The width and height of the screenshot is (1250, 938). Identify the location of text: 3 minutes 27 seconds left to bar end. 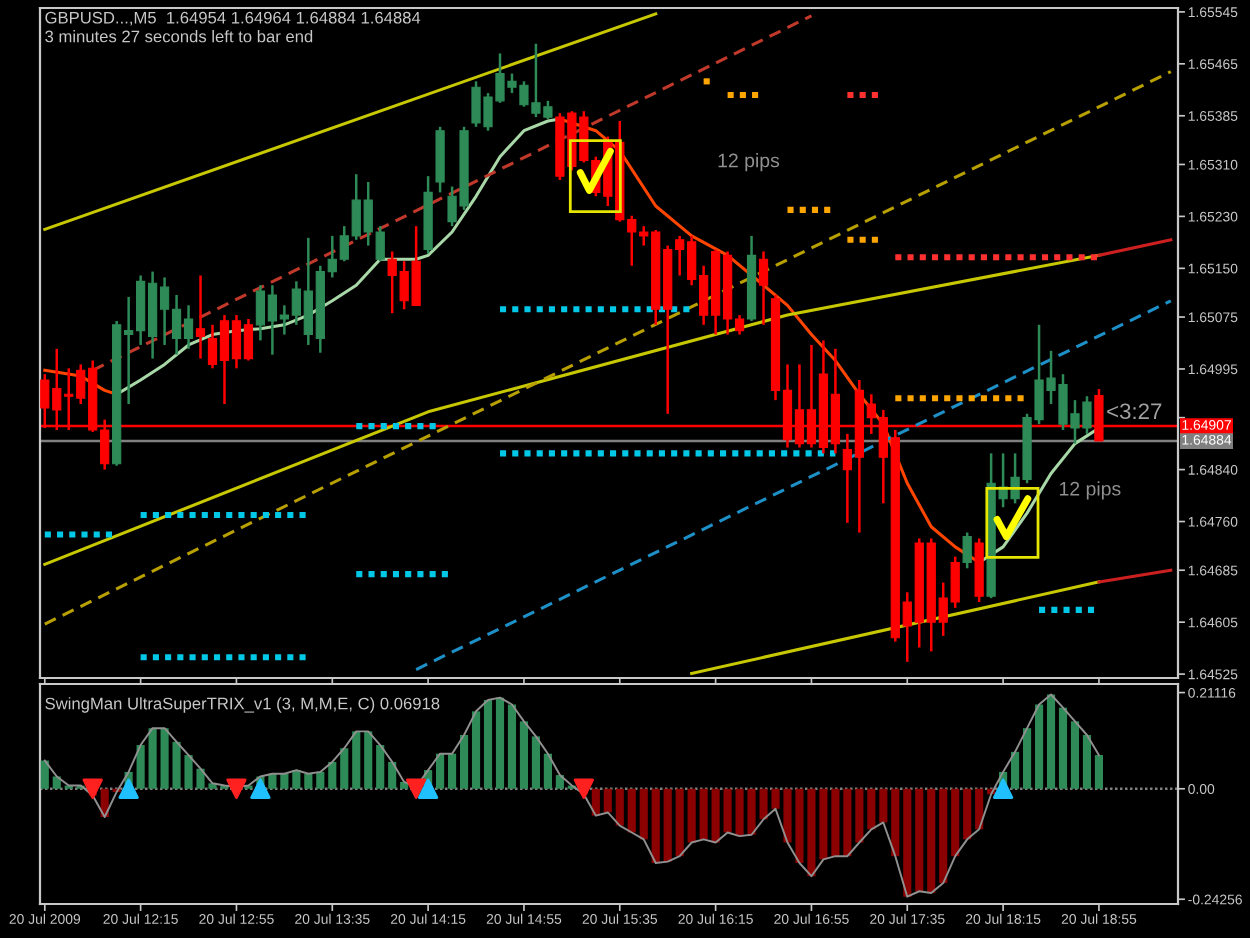
(179, 36).